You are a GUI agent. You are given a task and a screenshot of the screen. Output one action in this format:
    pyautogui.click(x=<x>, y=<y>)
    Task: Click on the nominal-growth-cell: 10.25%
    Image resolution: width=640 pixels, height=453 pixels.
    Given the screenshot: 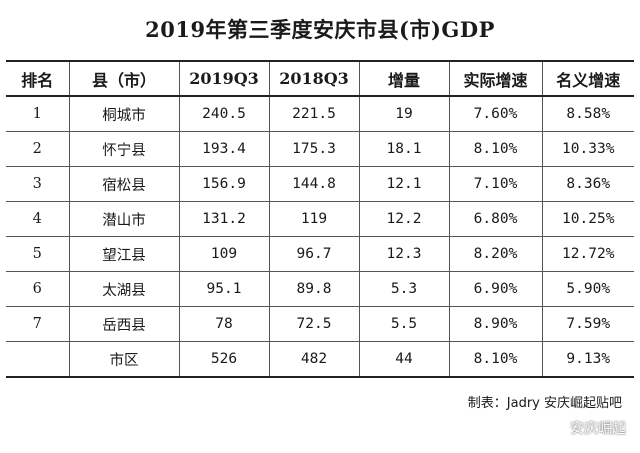 What is the action you would take?
    pyautogui.click(x=587, y=219)
    